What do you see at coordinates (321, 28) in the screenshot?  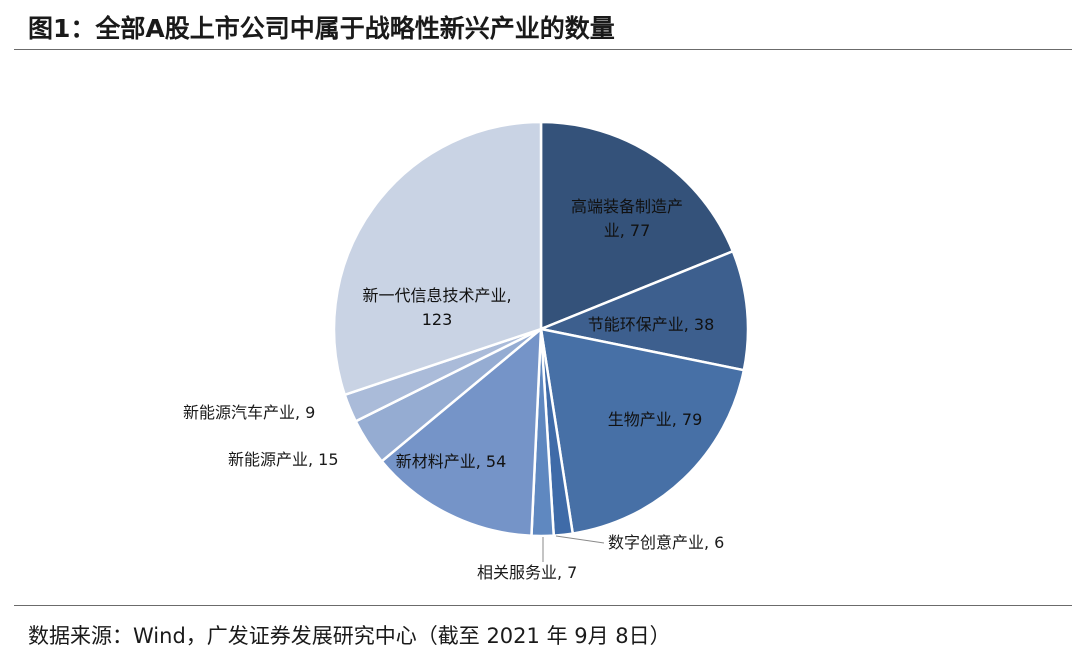 I see `chart-title: 图1：全部A股上市公司中属于战略性新兴产业的数量` at bounding box center [321, 28].